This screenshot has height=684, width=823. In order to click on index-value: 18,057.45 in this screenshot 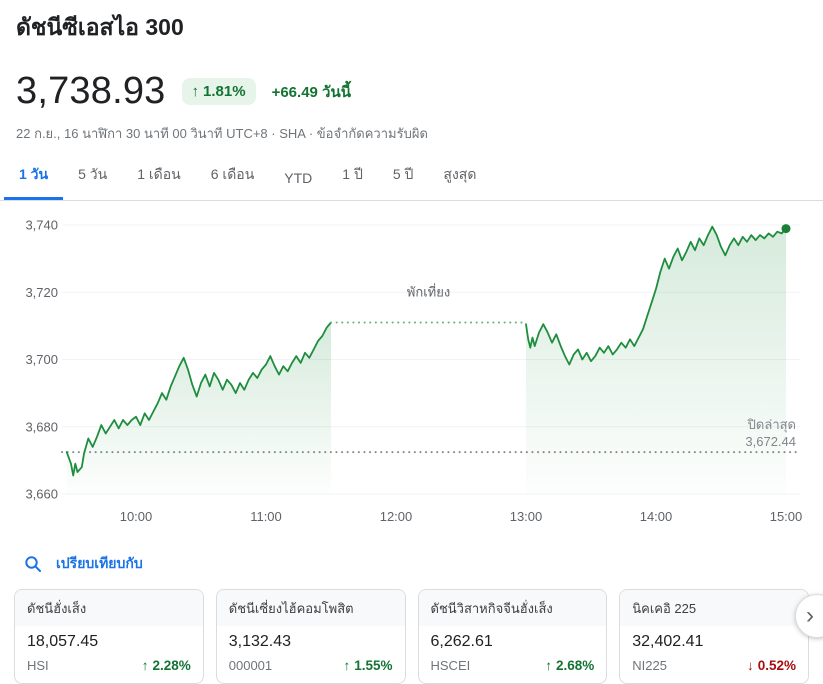, I will do `click(63, 641)`.